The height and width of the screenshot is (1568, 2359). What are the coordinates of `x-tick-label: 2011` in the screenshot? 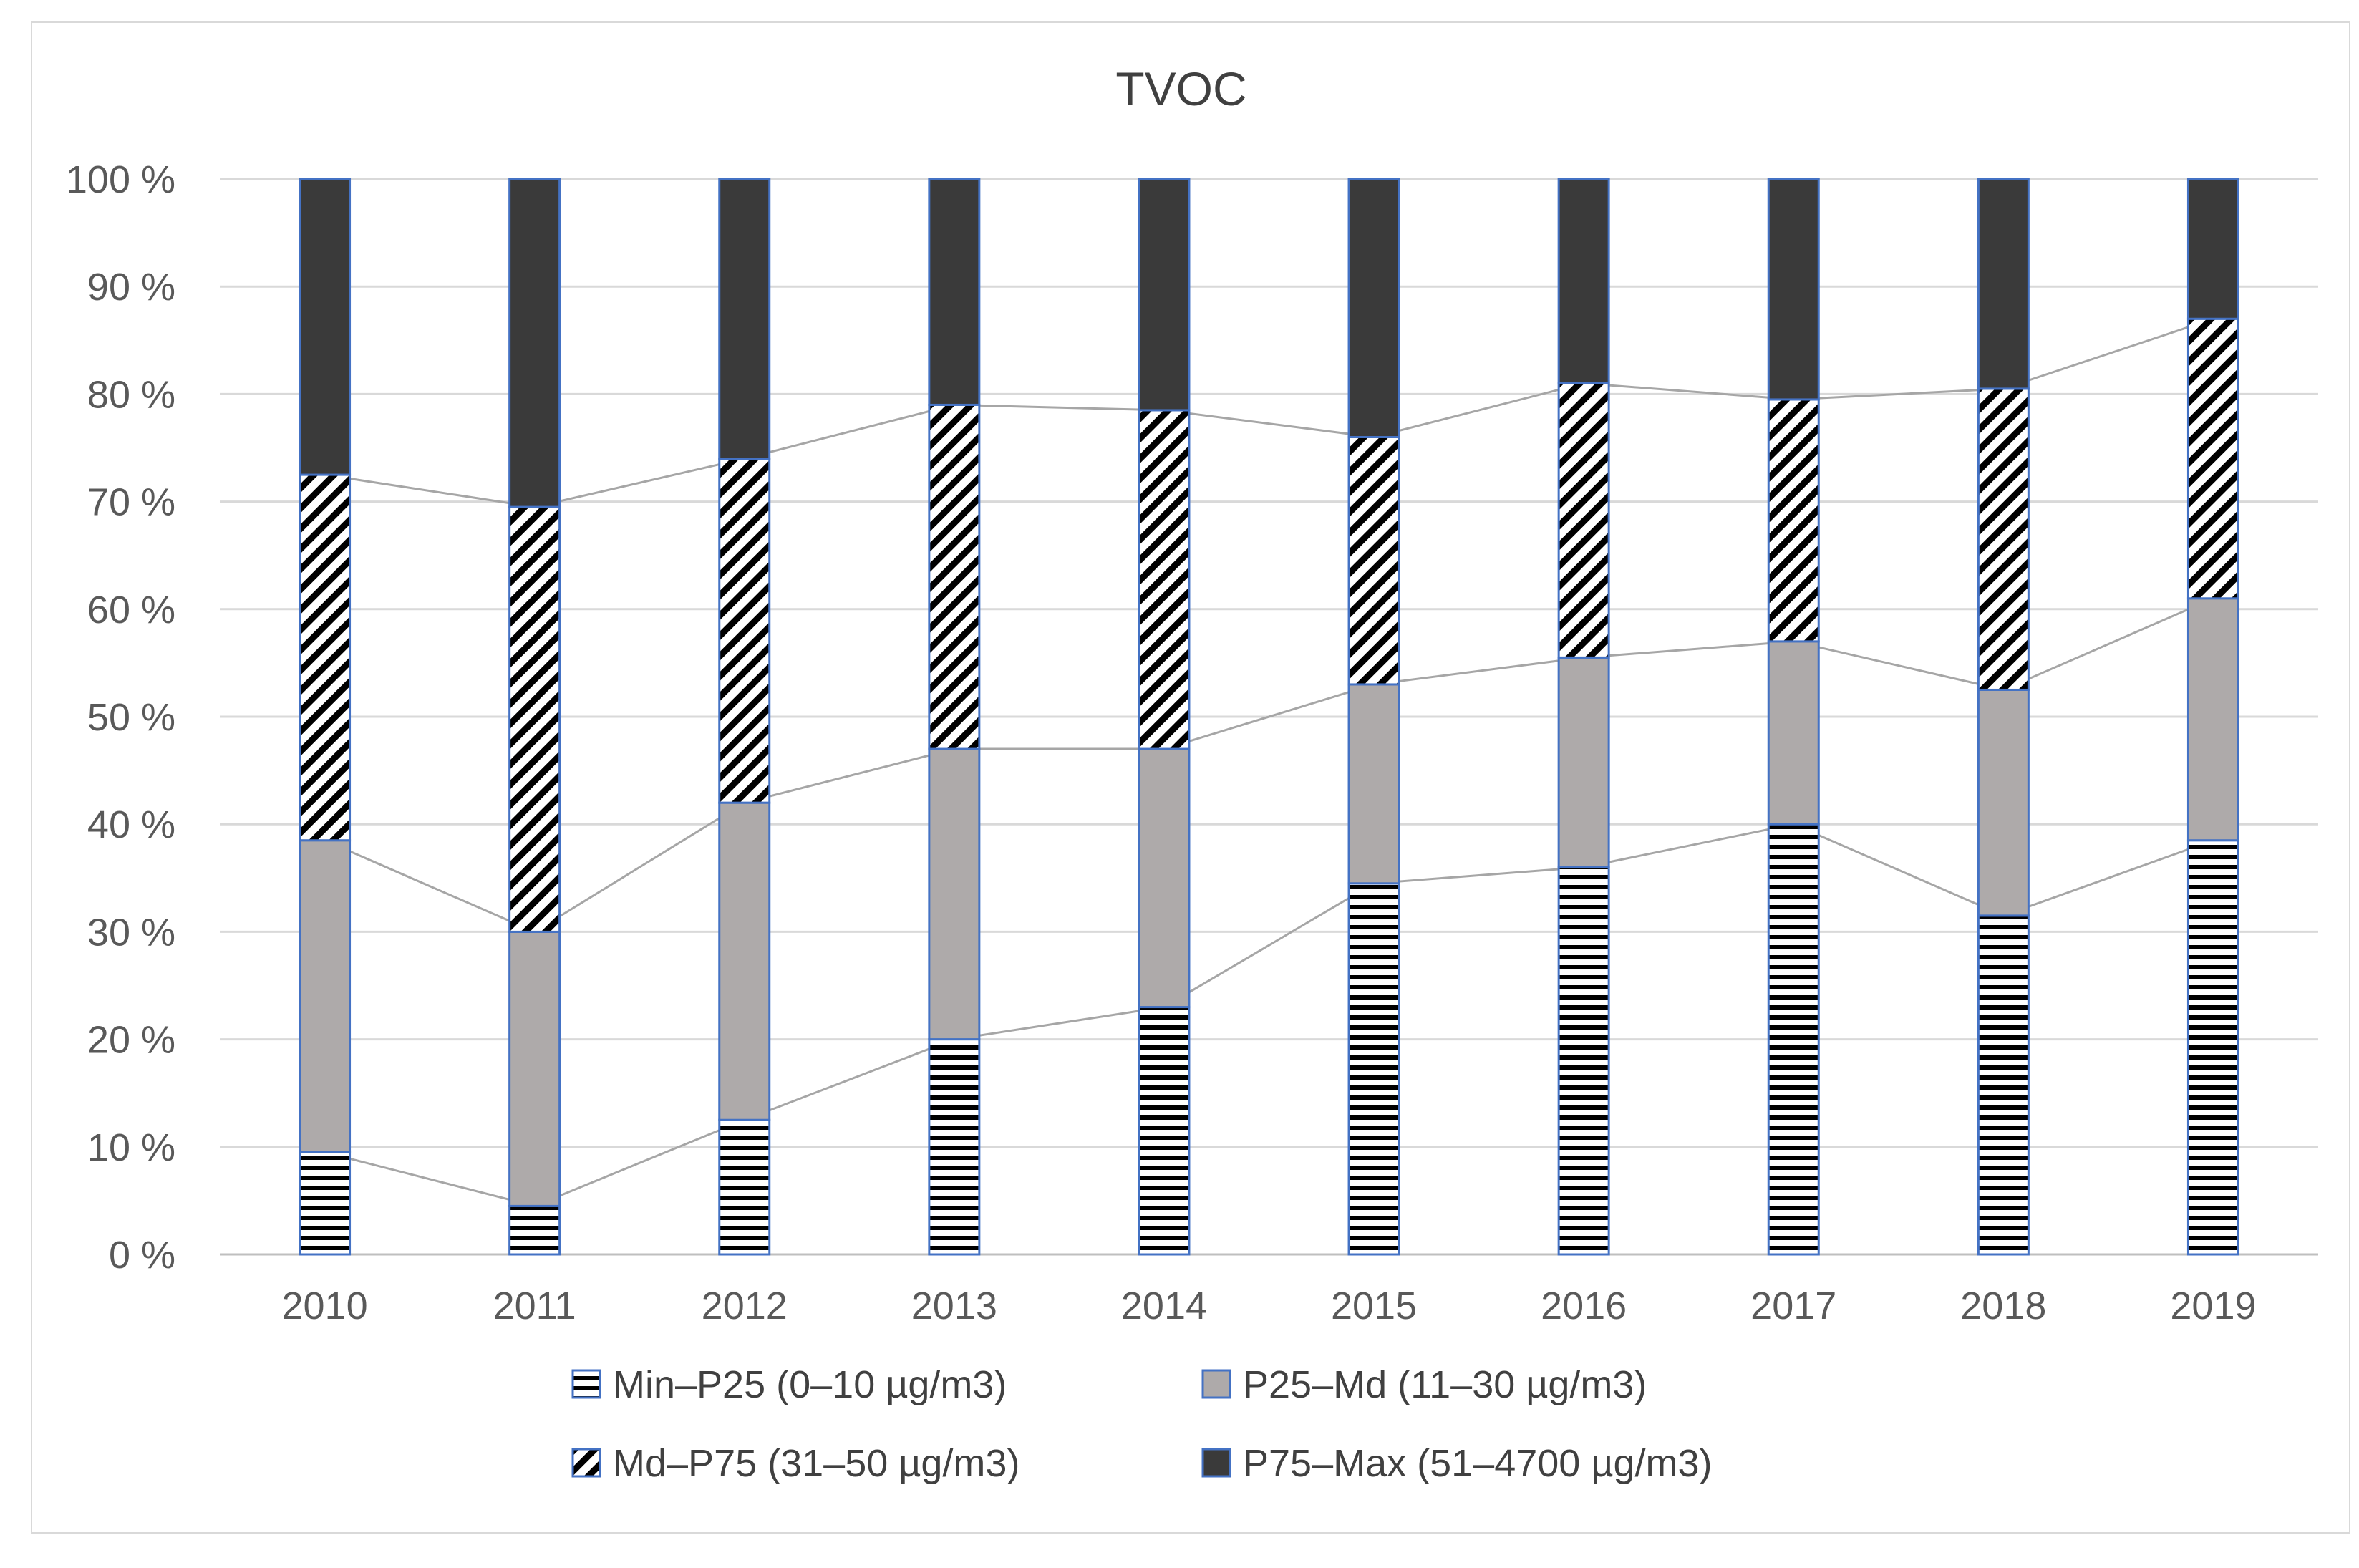 It's located at (534, 1305).